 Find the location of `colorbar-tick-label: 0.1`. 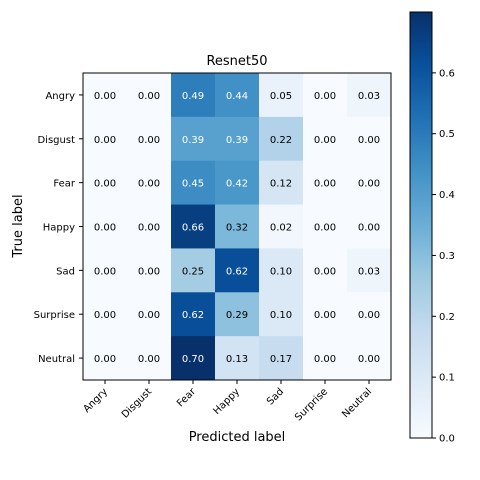

colorbar-tick-label: 0.1 is located at coordinates (447, 378).